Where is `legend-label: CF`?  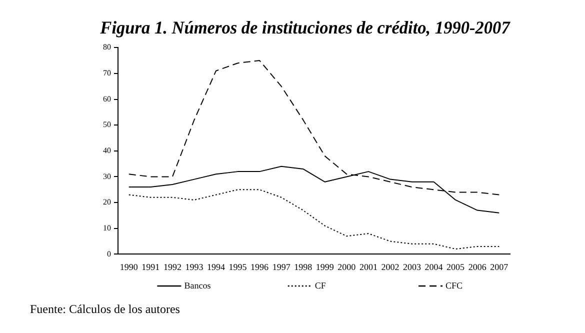
legend-label: CF is located at coordinates (320, 285).